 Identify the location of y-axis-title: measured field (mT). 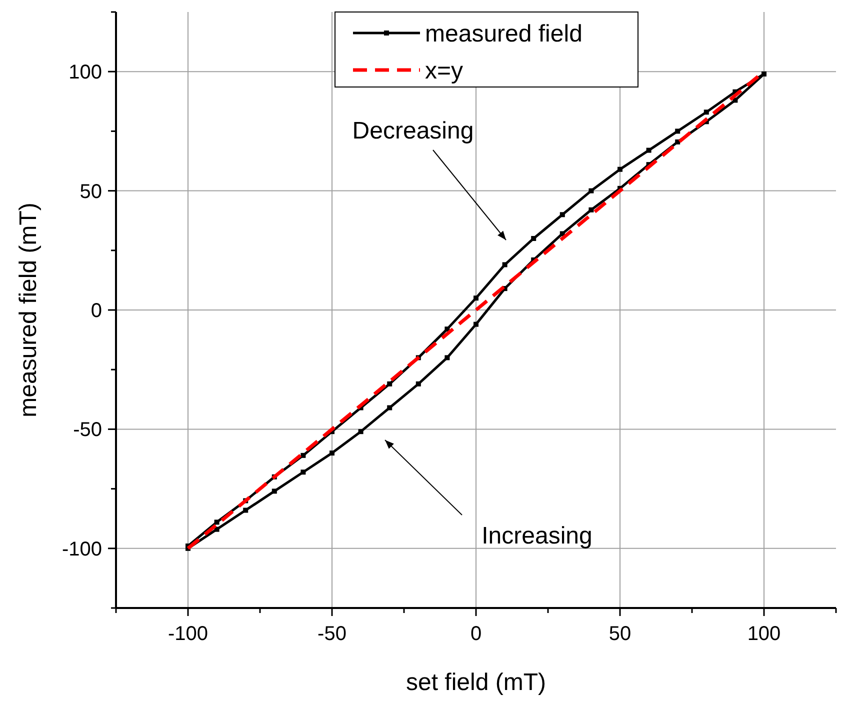
(28, 310).